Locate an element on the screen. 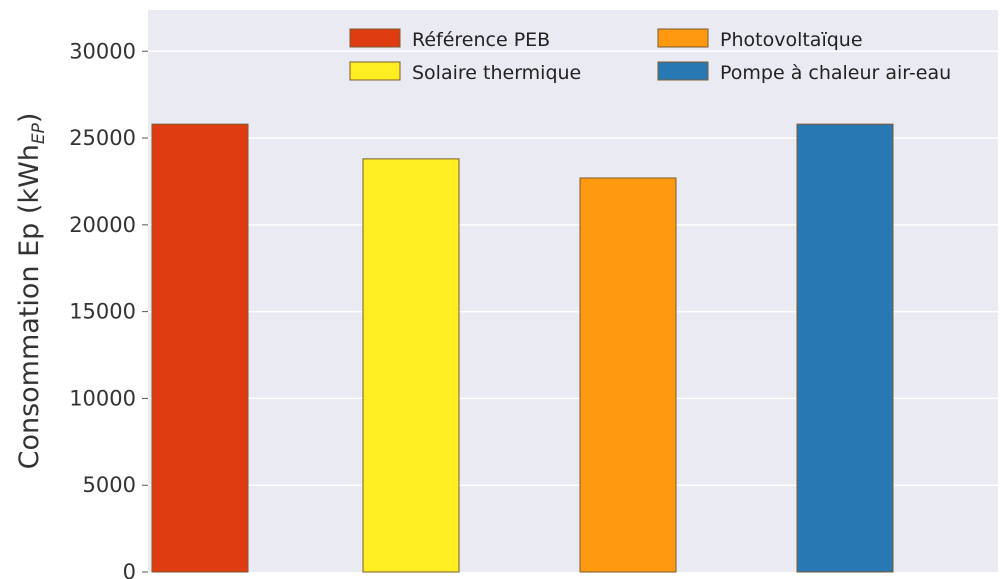  y-axis-ticks: 0 5000 10000 15000 20000 25000 30000 is located at coordinates (108, 309).